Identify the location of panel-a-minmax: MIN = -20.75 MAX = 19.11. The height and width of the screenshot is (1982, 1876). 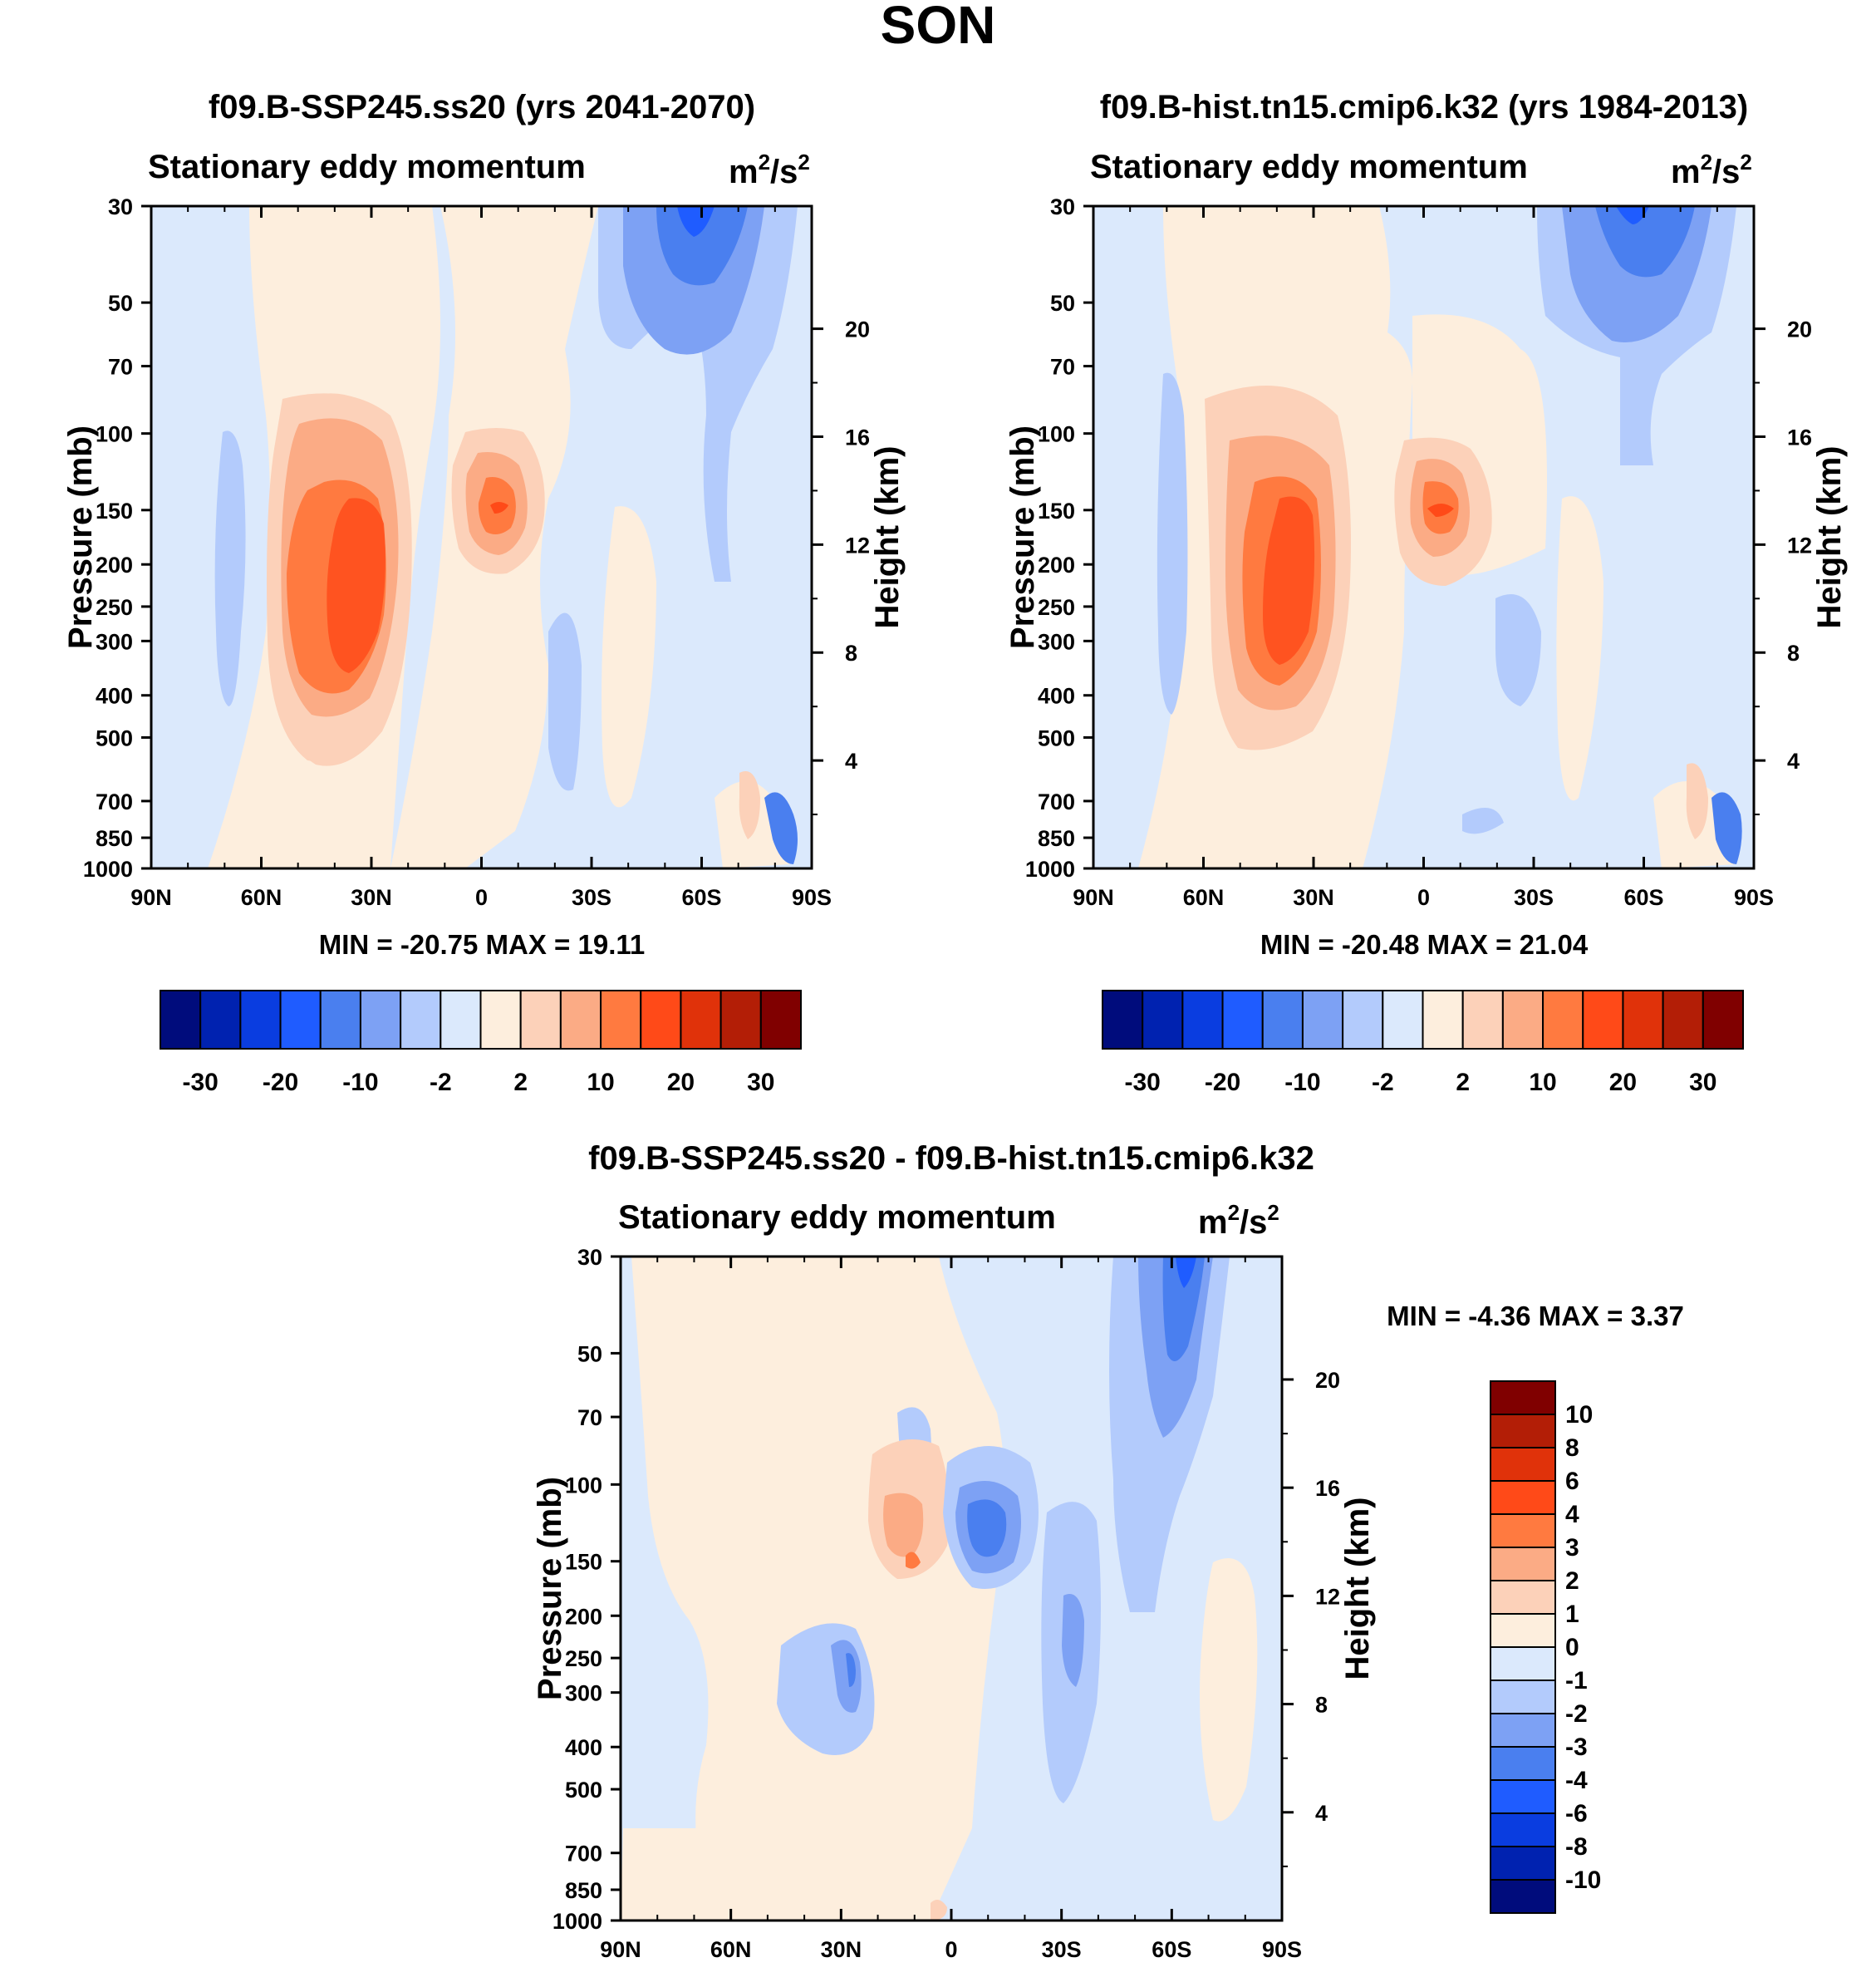
(482, 944).